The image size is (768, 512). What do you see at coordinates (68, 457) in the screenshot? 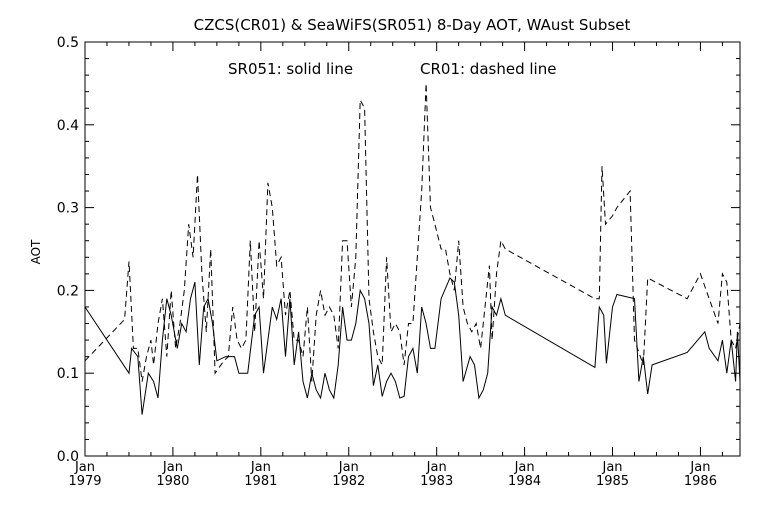
I see `y-tick-label: 0.0` at bounding box center [68, 457].